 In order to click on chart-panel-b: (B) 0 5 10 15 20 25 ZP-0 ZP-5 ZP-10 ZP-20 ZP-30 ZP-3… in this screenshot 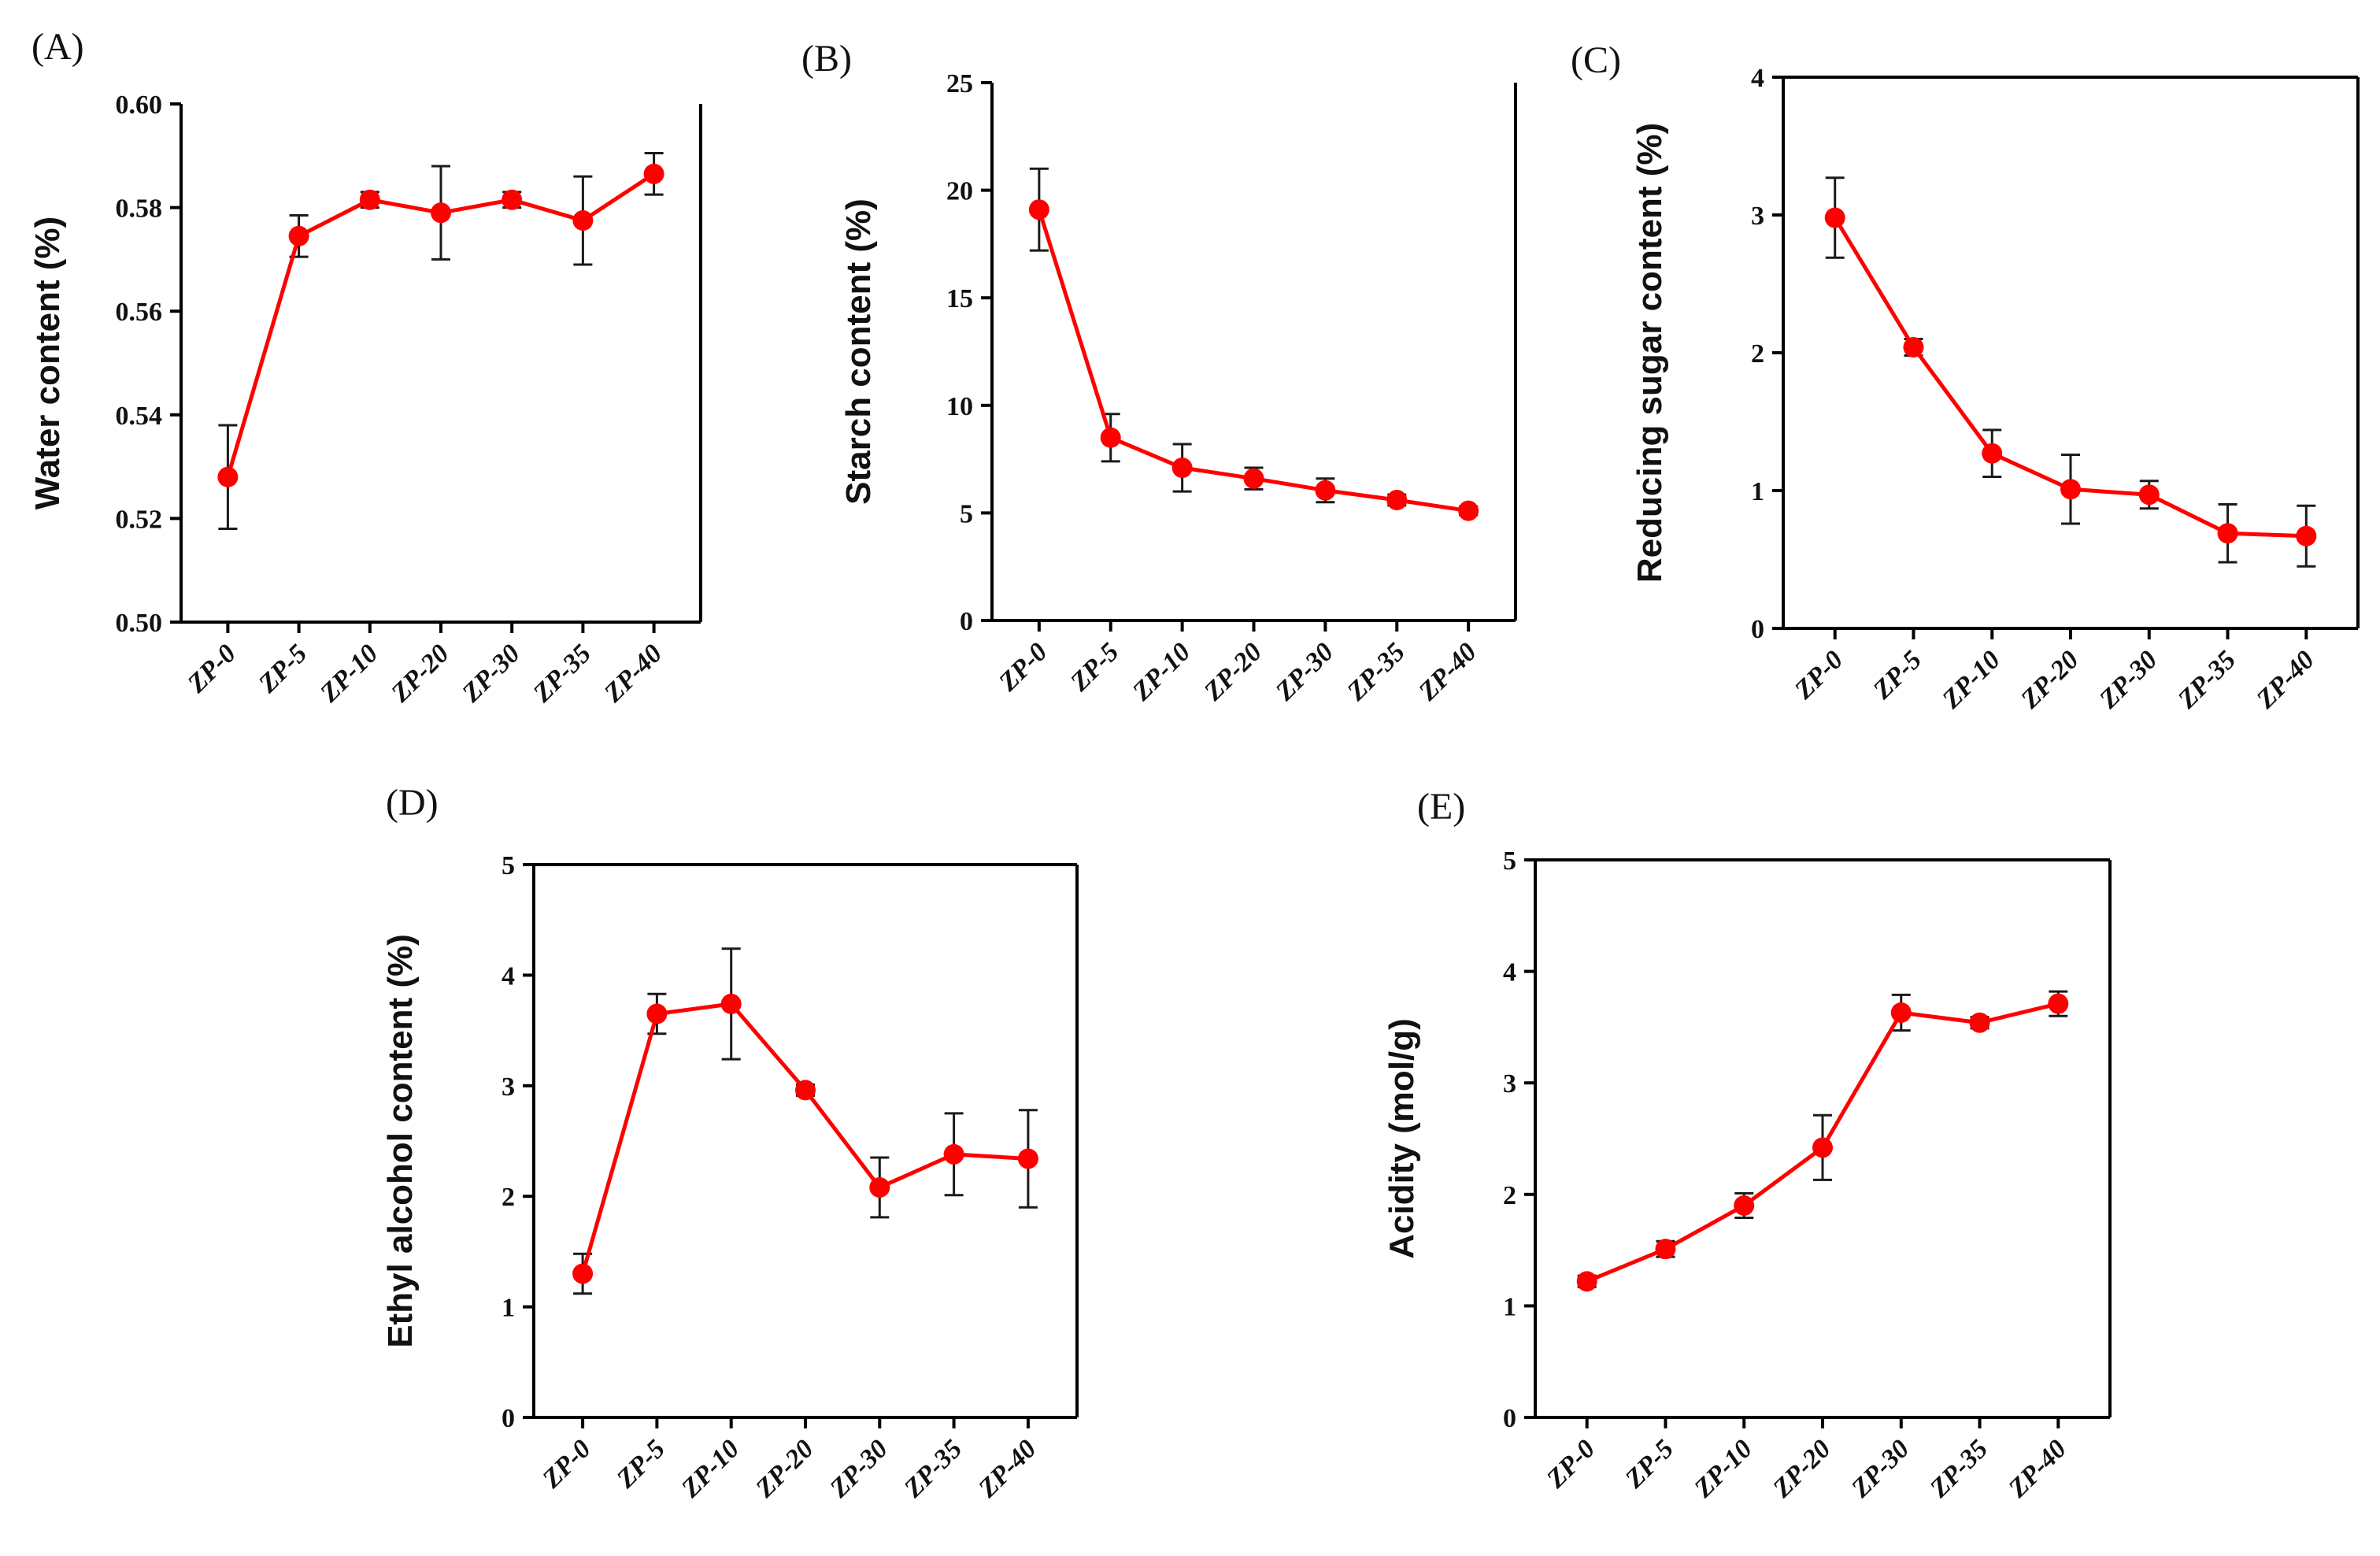, I will do `click(1159, 372)`.